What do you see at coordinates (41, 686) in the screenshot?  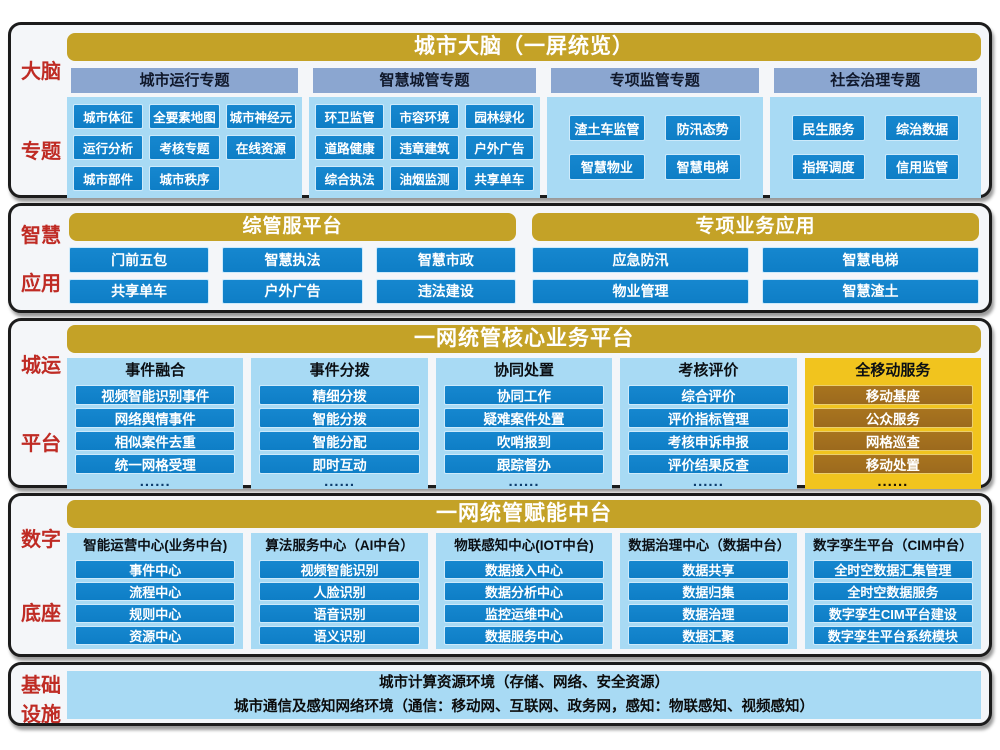 I see `section-label-line: 基础` at bounding box center [41, 686].